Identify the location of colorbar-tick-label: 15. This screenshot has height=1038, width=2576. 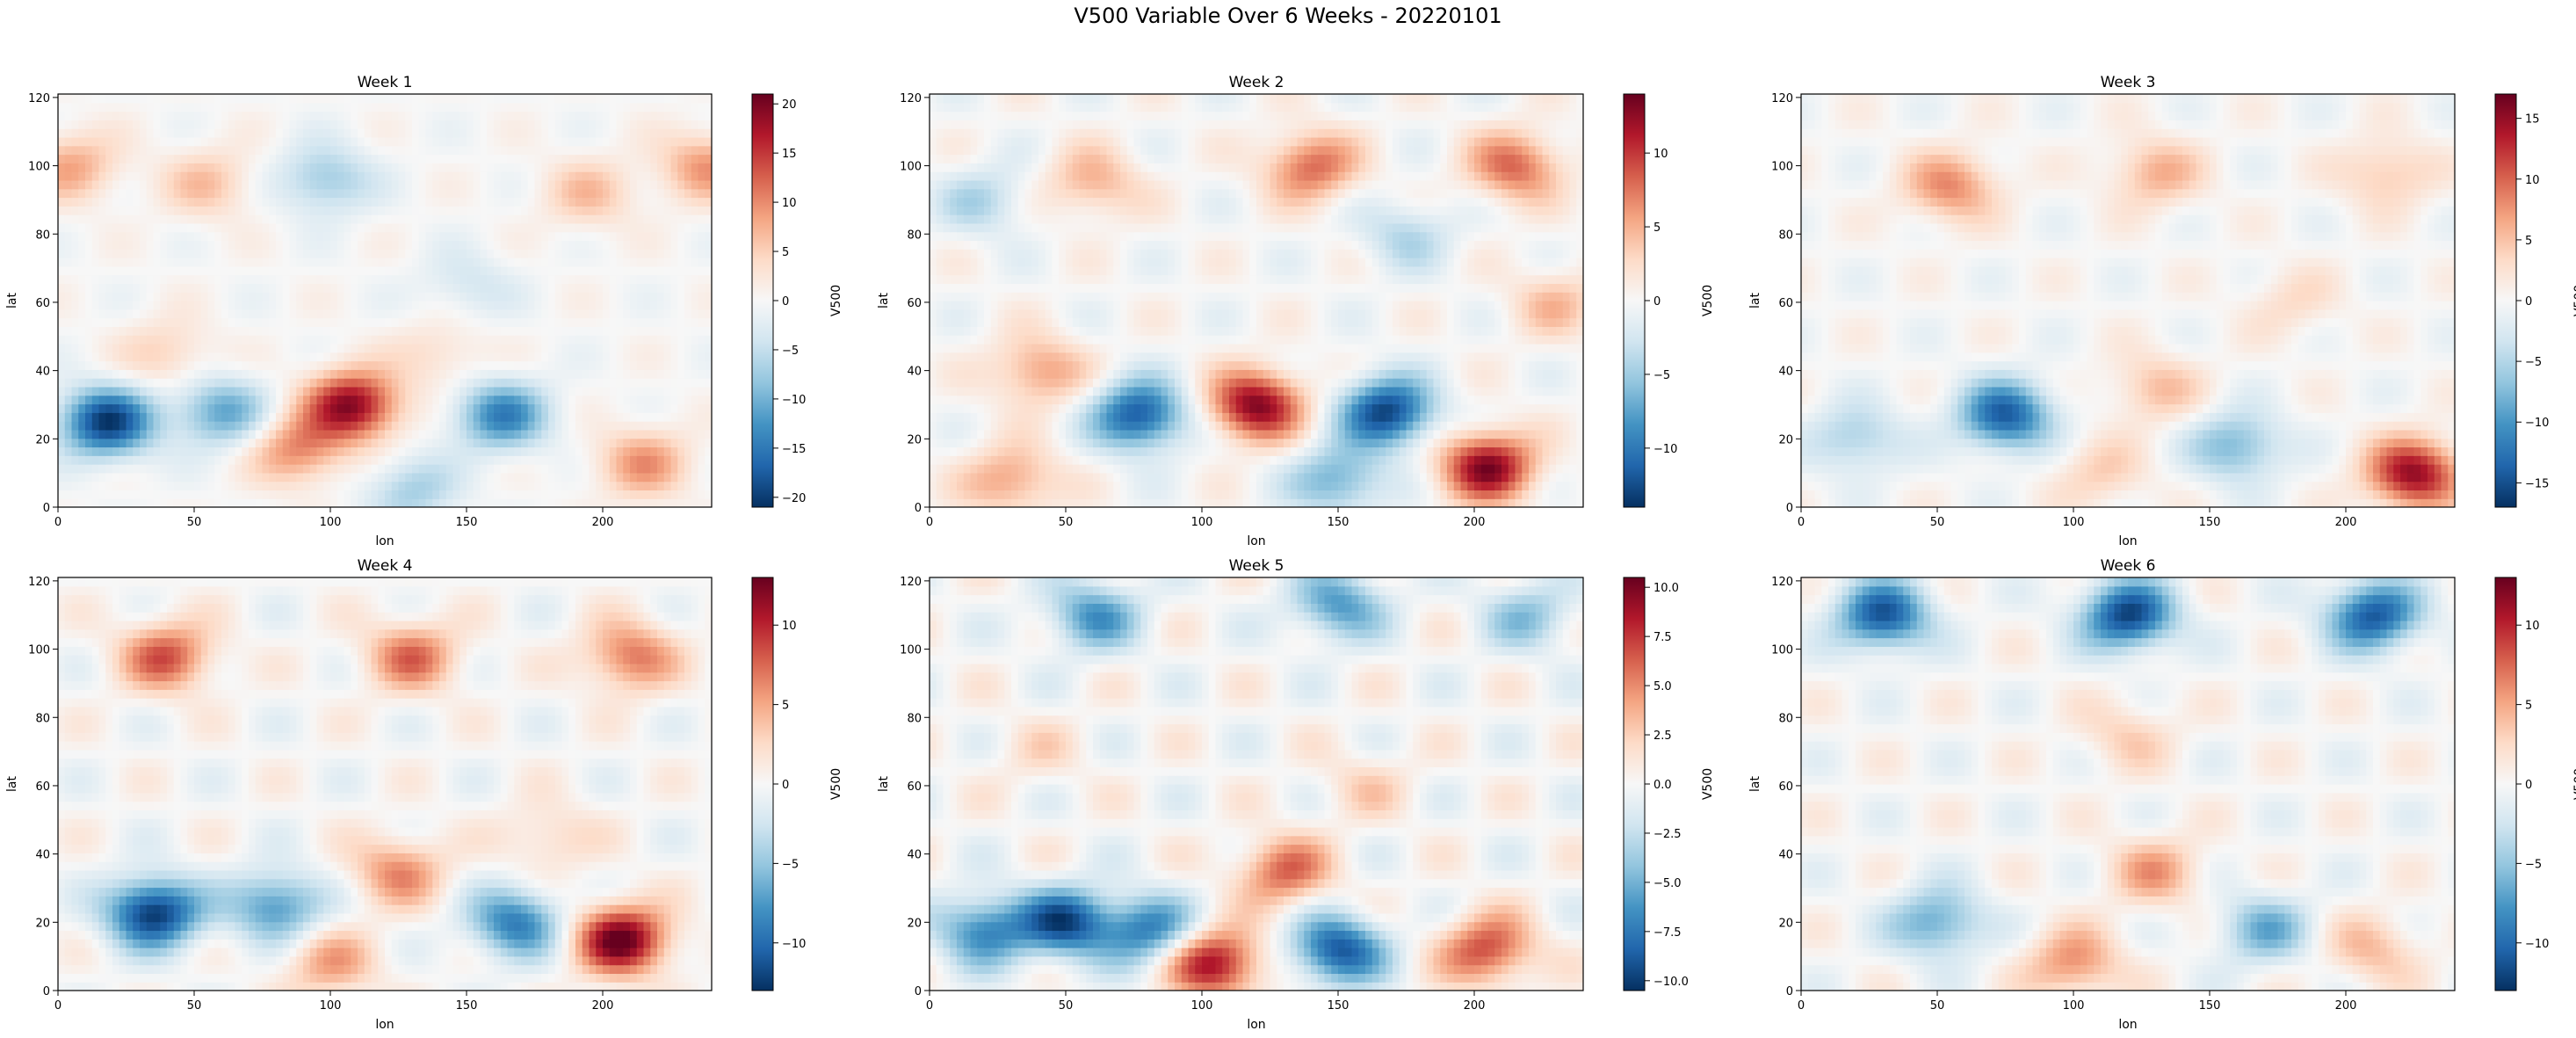
(789, 154).